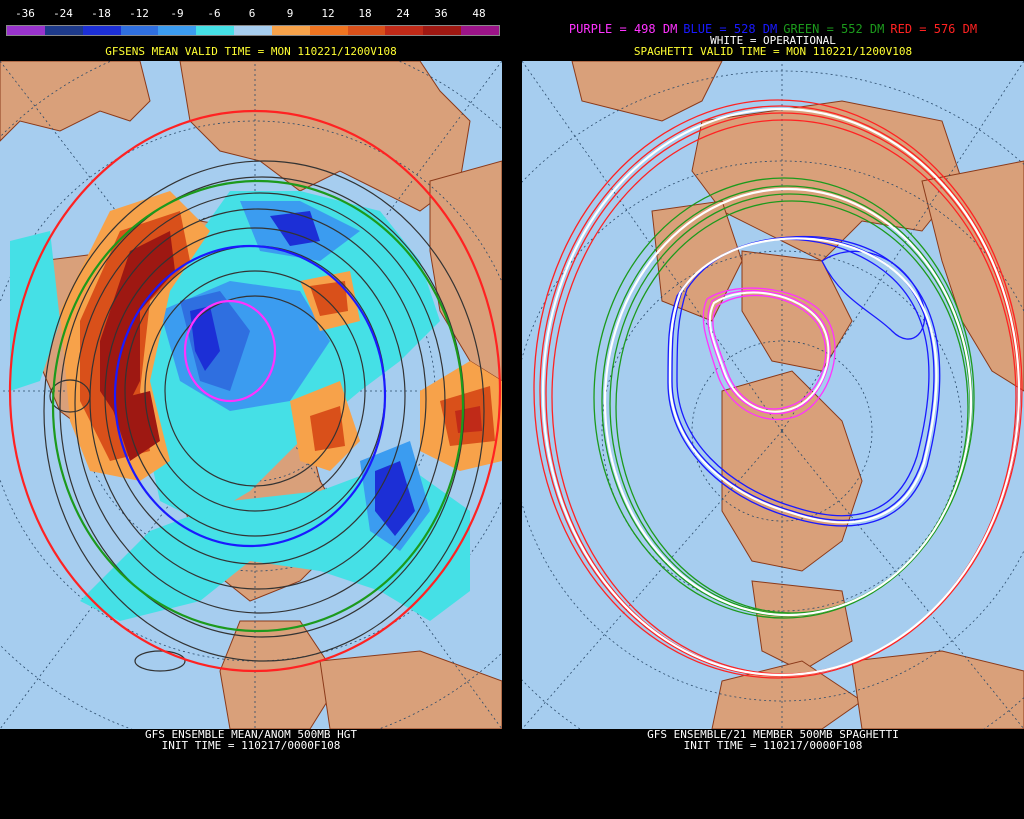  Describe the element at coordinates (101, 13) in the screenshot. I see `scale-label: -18` at that location.